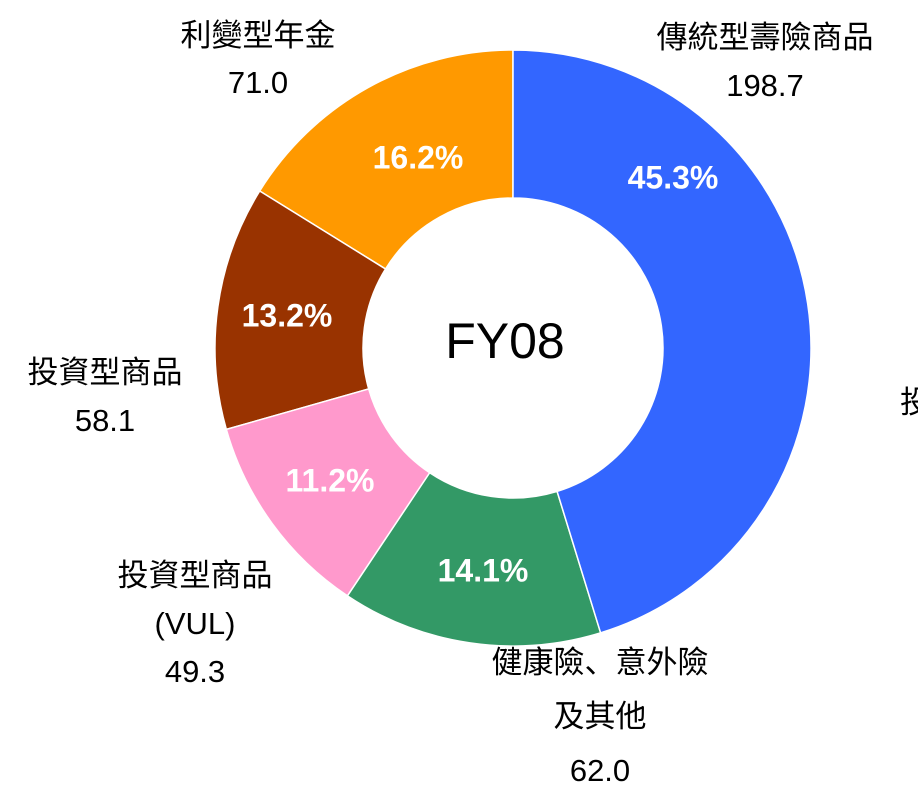 This screenshot has width=918, height=790. What do you see at coordinates (105, 420) in the screenshot?
I see `value-label: 58.1` at bounding box center [105, 420].